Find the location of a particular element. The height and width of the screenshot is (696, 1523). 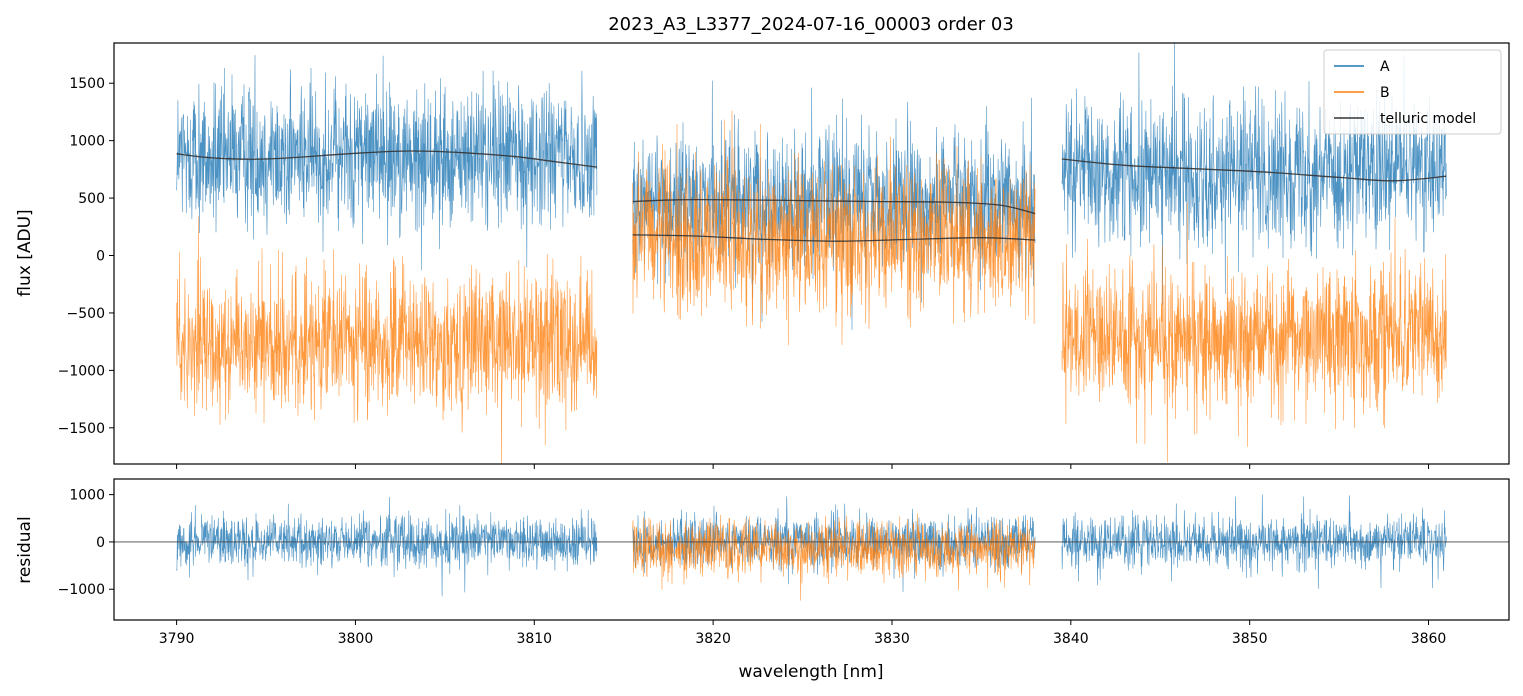

flux-y-tick-label: −500 is located at coordinates (86, 314).